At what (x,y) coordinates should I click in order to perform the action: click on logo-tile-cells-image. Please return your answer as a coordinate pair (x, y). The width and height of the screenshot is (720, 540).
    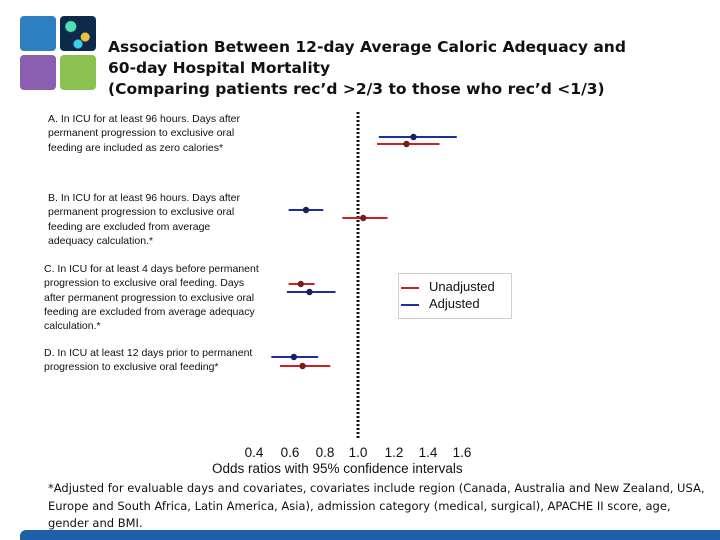
    Looking at the image, I should click on (78, 33).